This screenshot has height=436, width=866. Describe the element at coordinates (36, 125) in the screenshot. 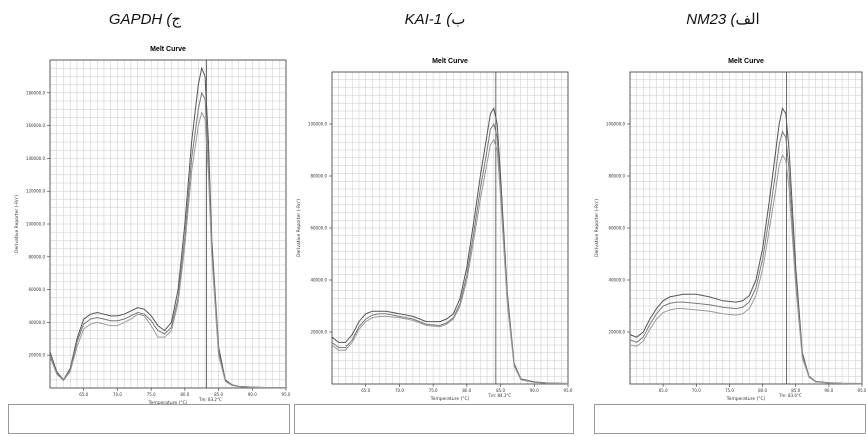

I see `y-tick-label: 160000.0` at that location.